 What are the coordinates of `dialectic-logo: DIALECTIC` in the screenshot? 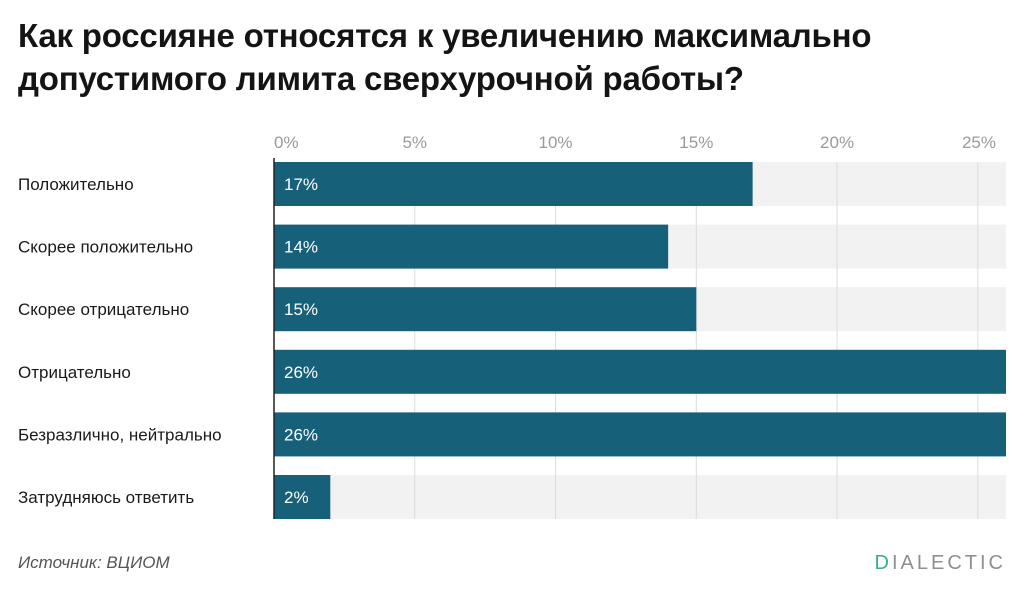 It's located at (940, 563).